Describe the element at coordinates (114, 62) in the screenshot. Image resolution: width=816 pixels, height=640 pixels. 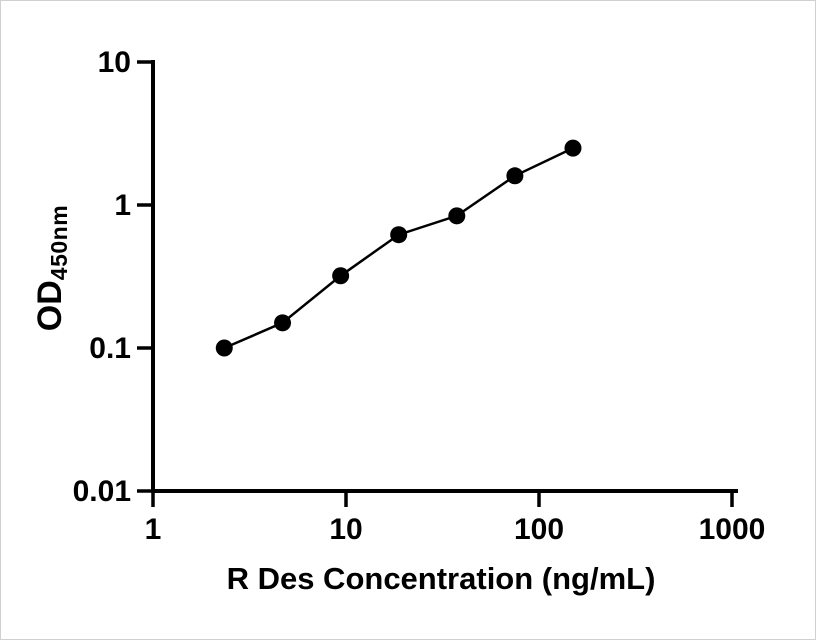
I see `y-tick-label: 10` at that location.